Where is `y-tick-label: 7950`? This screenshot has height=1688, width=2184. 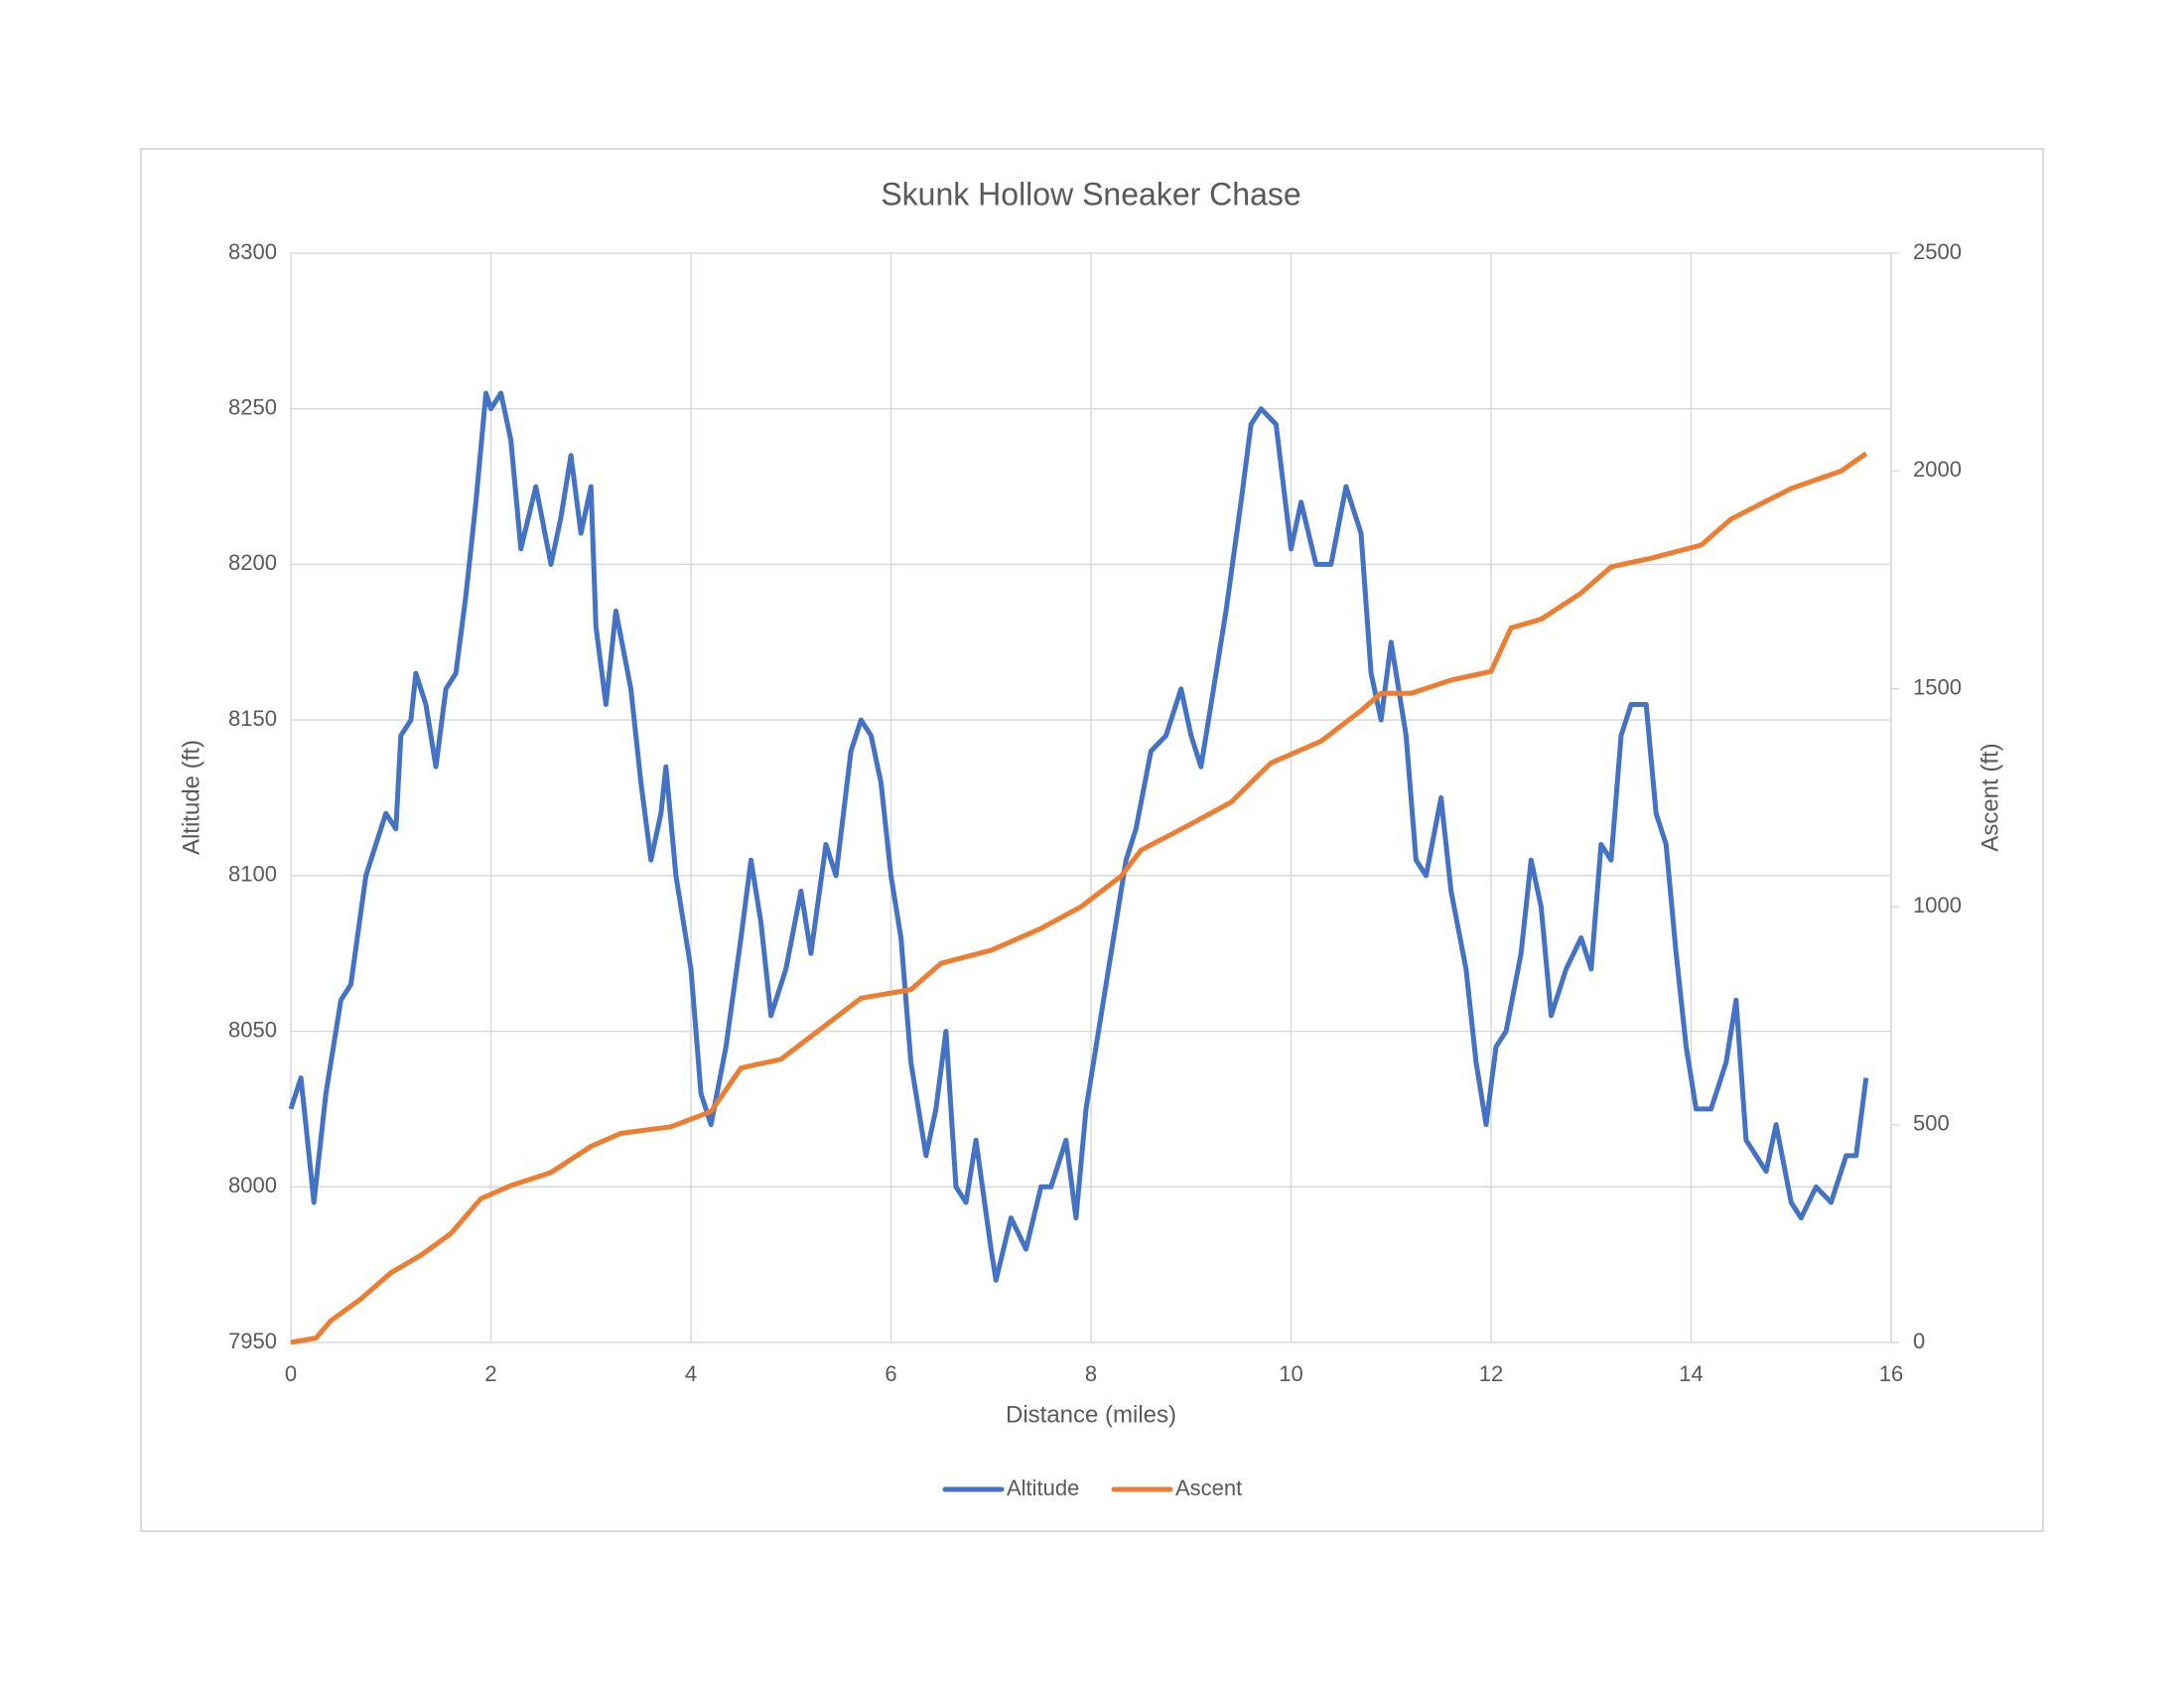
y-tick-label: 7950 is located at coordinates (252, 1341).